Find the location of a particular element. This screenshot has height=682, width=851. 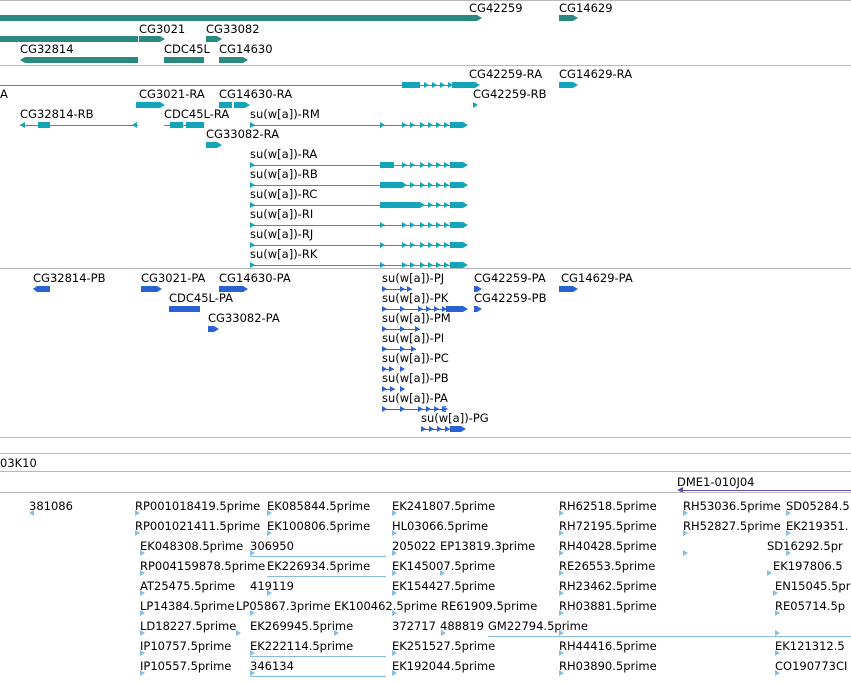

transcript-label: CG3021-RA is located at coordinates (172, 94).